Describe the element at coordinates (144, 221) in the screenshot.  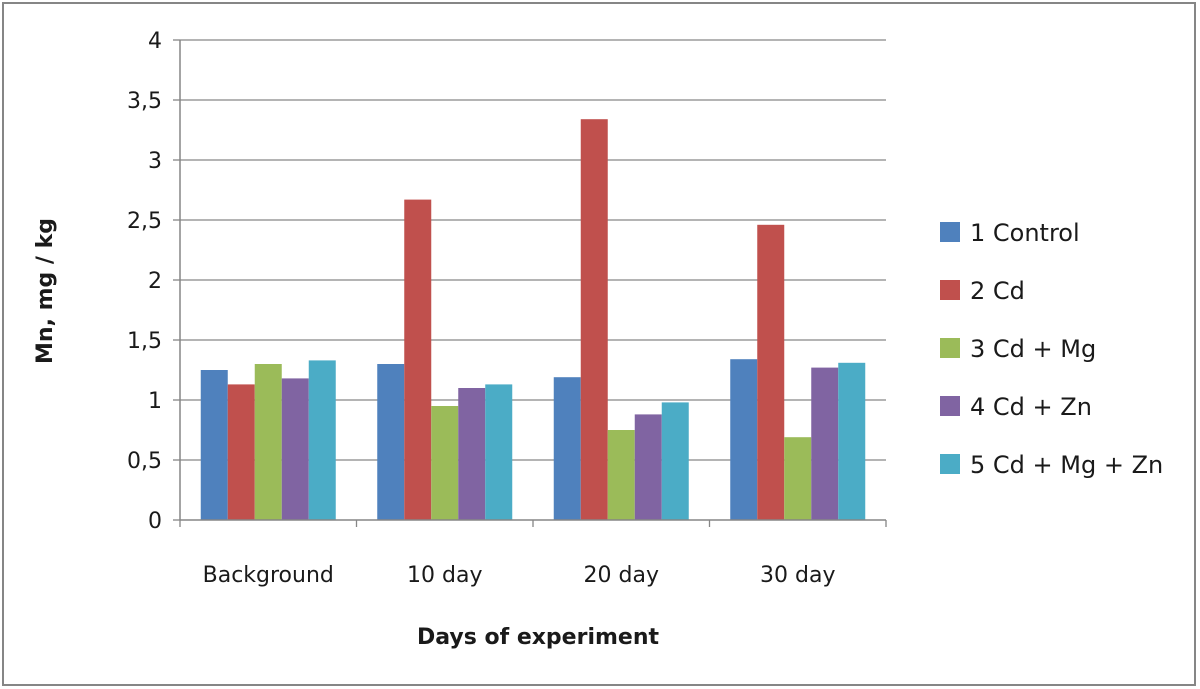
I see `y-tick-label: 2,5` at that location.